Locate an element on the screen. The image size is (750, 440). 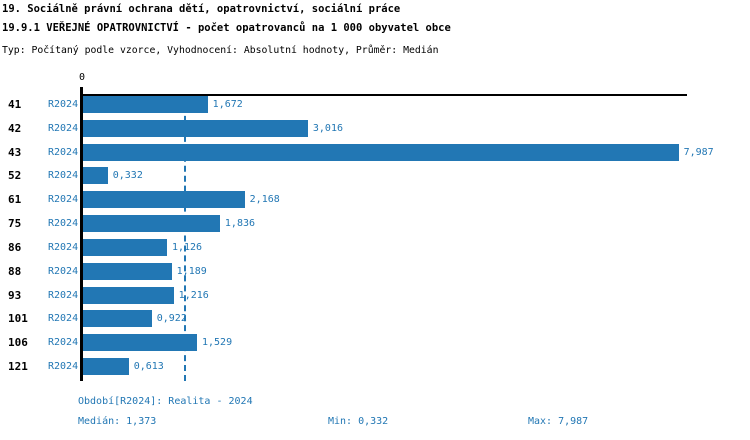
footer-min-label: Min: 0,332 is located at coordinates (358, 421).